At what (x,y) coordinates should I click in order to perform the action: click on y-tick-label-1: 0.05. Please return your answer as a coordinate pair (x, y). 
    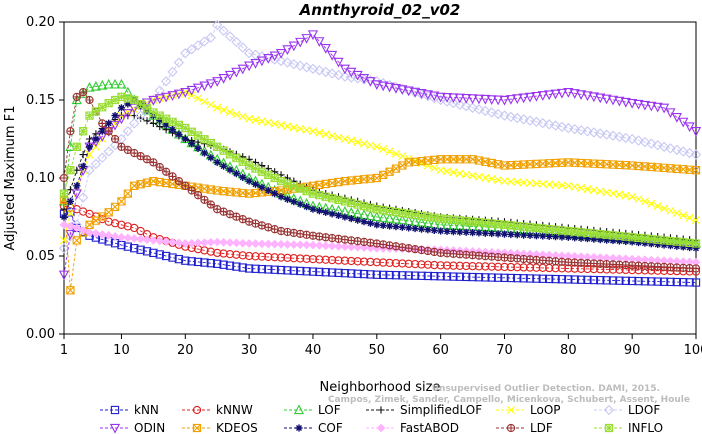
    Looking at the image, I should click on (40, 256).